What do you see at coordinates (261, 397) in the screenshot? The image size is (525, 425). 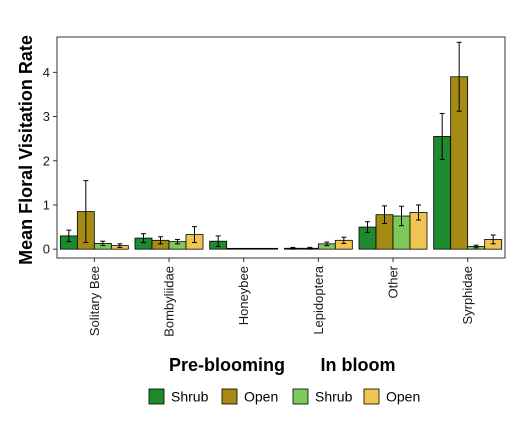 I see `legend-label-1: Open` at bounding box center [261, 397].